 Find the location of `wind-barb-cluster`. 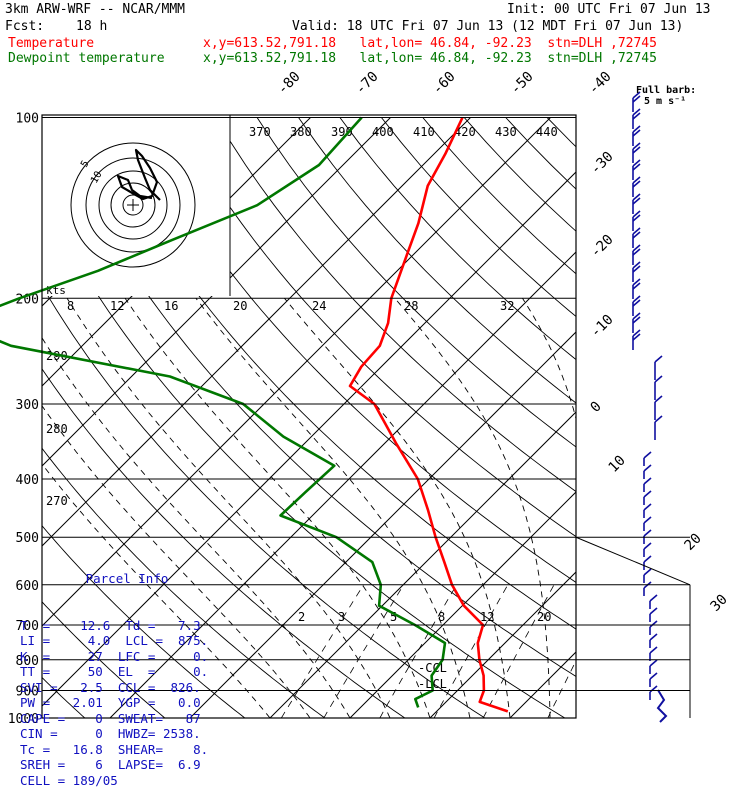

wind-barb-cluster is located at coordinates (662, 706).